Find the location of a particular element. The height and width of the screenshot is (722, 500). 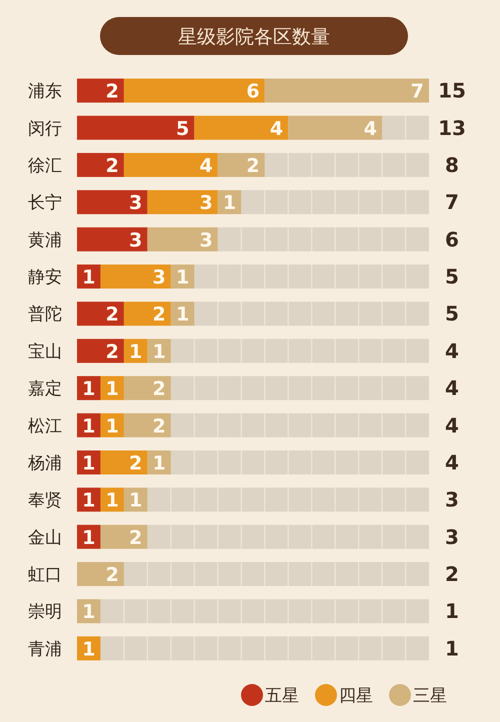

data-label: 7 is located at coordinates (417, 91).